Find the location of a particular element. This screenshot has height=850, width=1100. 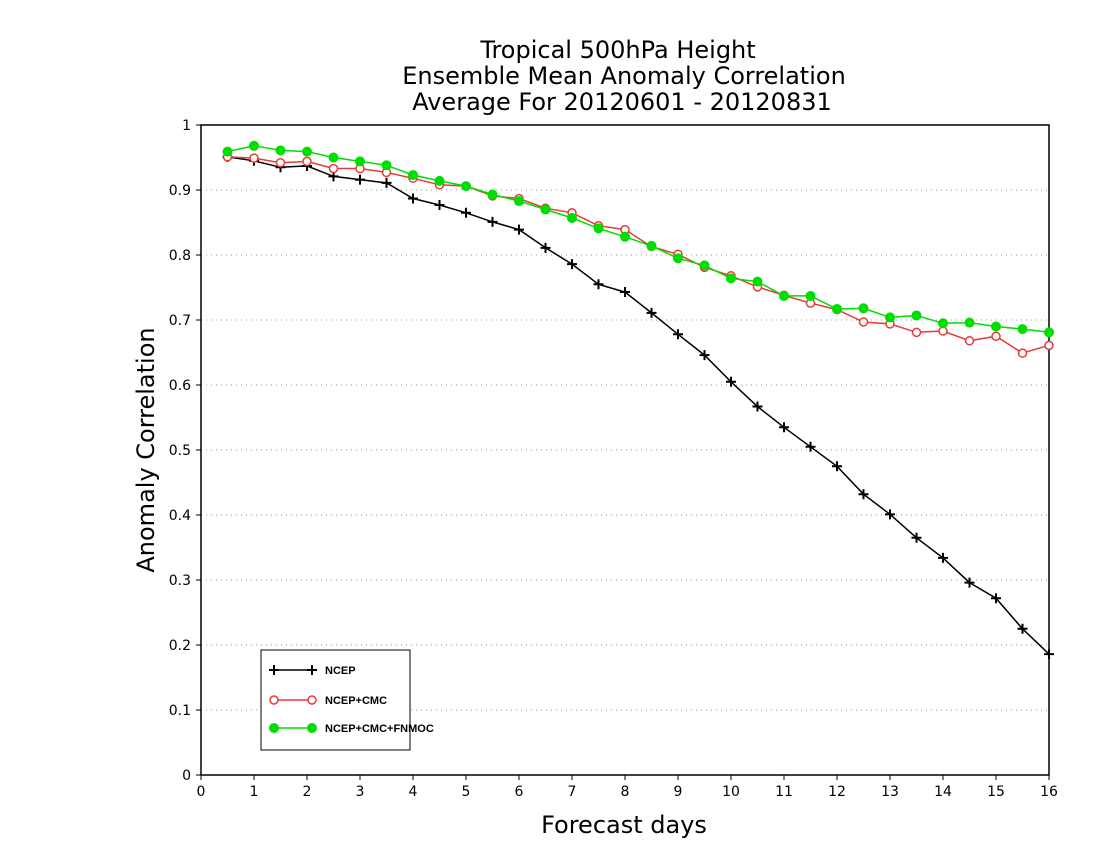

x-tick-label: 14 is located at coordinates (943, 792).